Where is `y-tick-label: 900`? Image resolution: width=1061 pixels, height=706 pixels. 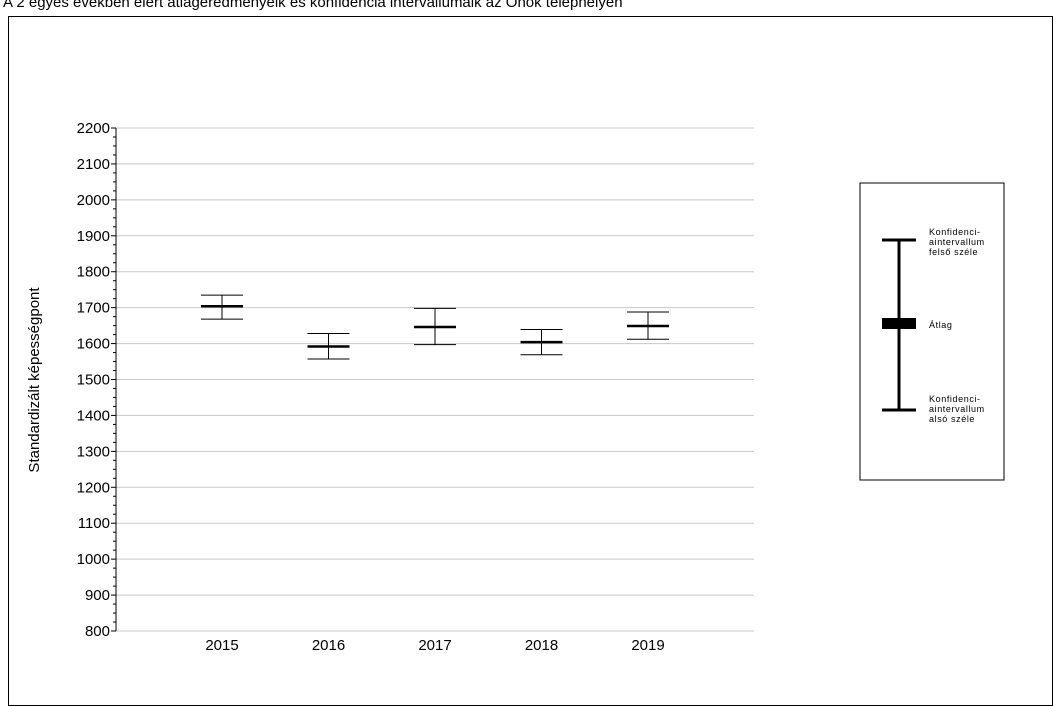 y-tick-label: 900 is located at coordinates (97, 595).